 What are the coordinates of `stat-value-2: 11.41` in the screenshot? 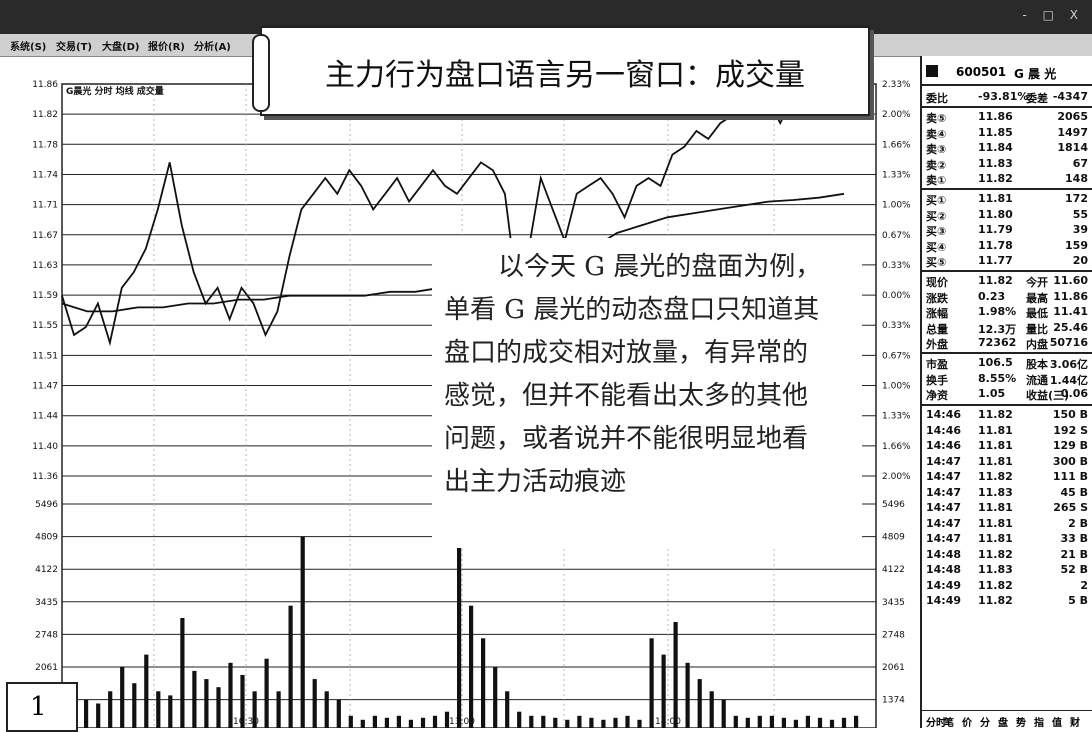 It's located at (1070, 311).